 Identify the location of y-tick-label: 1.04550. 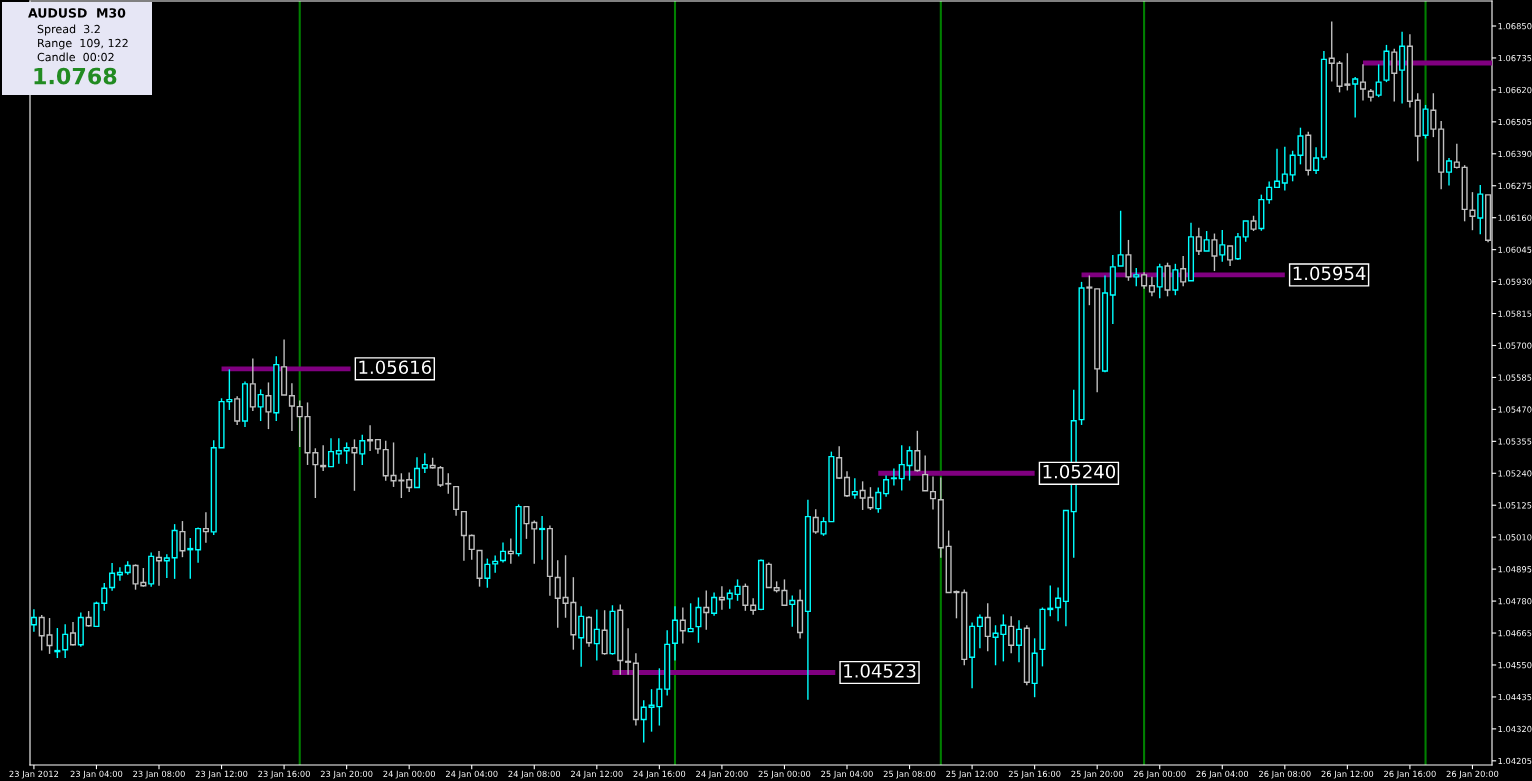
(1515, 665).